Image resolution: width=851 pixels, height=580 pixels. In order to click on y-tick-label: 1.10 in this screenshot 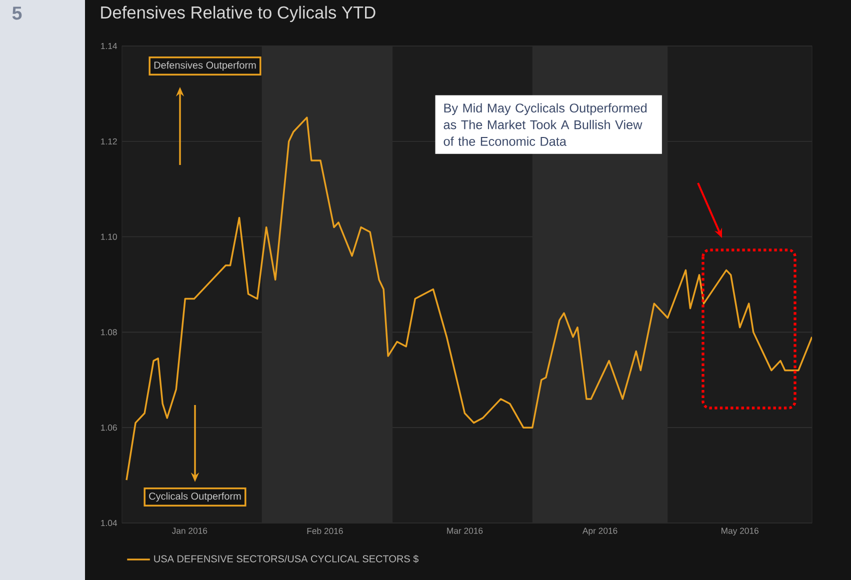, I will do `click(109, 237)`.